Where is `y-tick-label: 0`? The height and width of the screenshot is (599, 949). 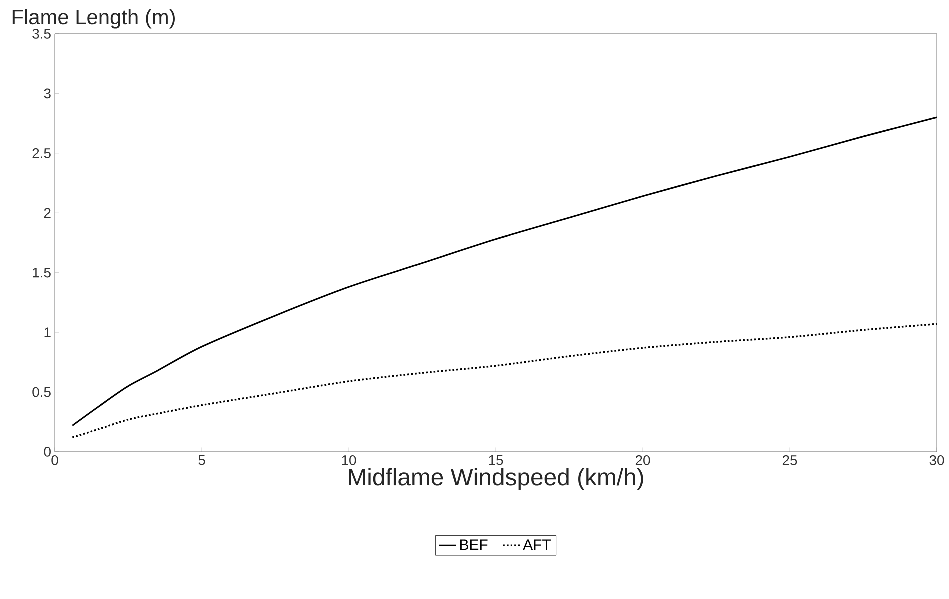
y-tick-label: 0 is located at coordinates (47, 452).